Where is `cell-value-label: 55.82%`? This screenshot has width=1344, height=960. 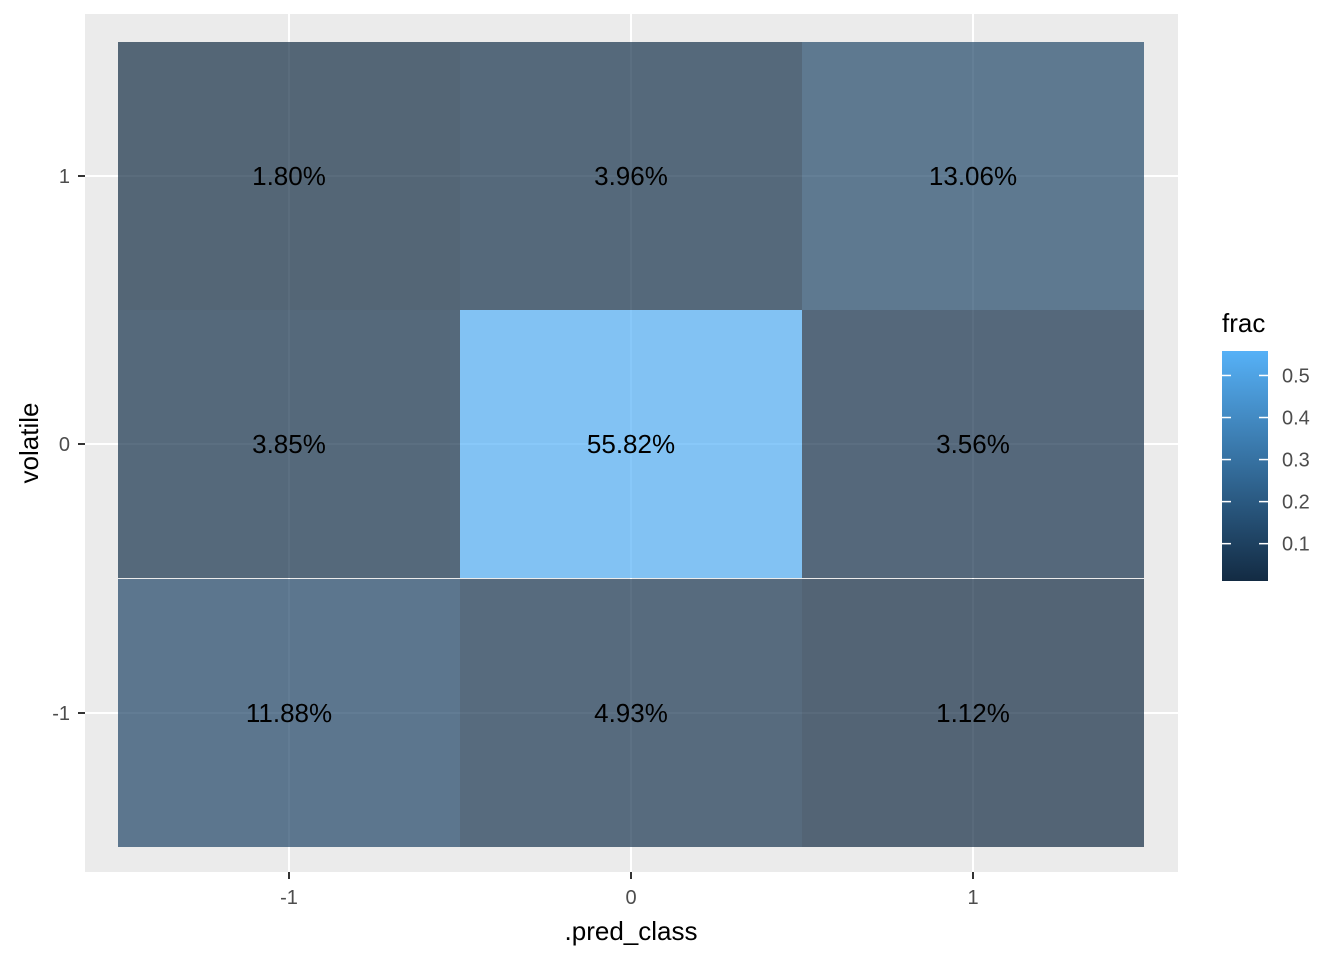 cell-value-label: 55.82% is located at coordinates (631, 444).